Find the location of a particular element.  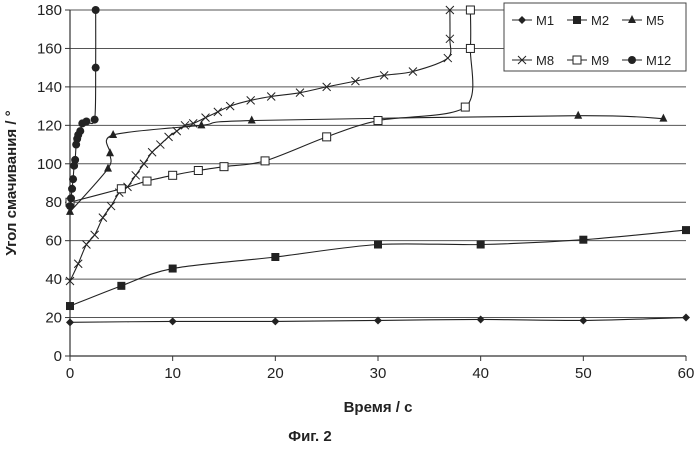

series-m1 is located at coordinates (378, 320).